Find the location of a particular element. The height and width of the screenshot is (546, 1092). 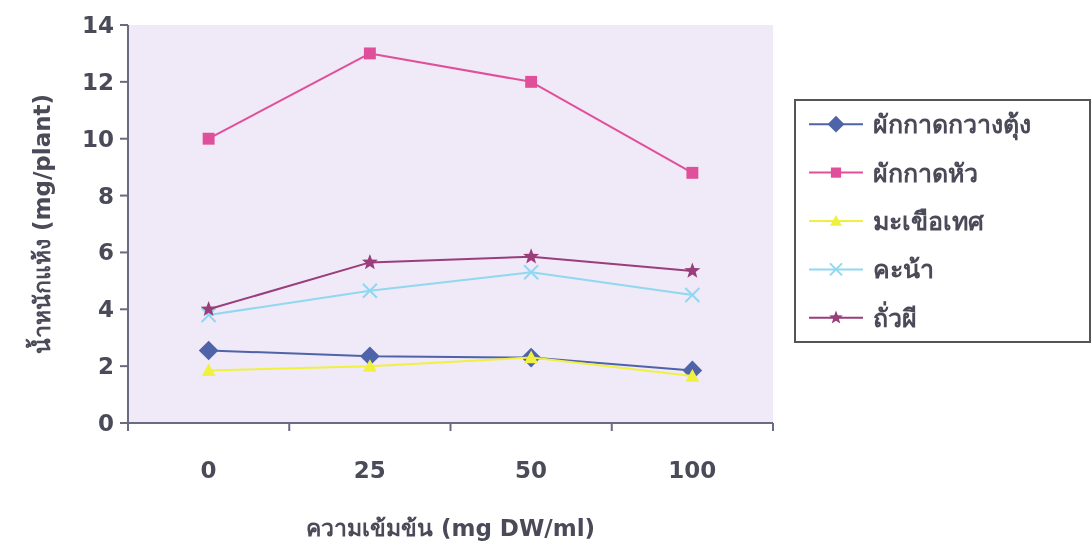

legend-label: คะน้า is located at coordinates (903, 270).